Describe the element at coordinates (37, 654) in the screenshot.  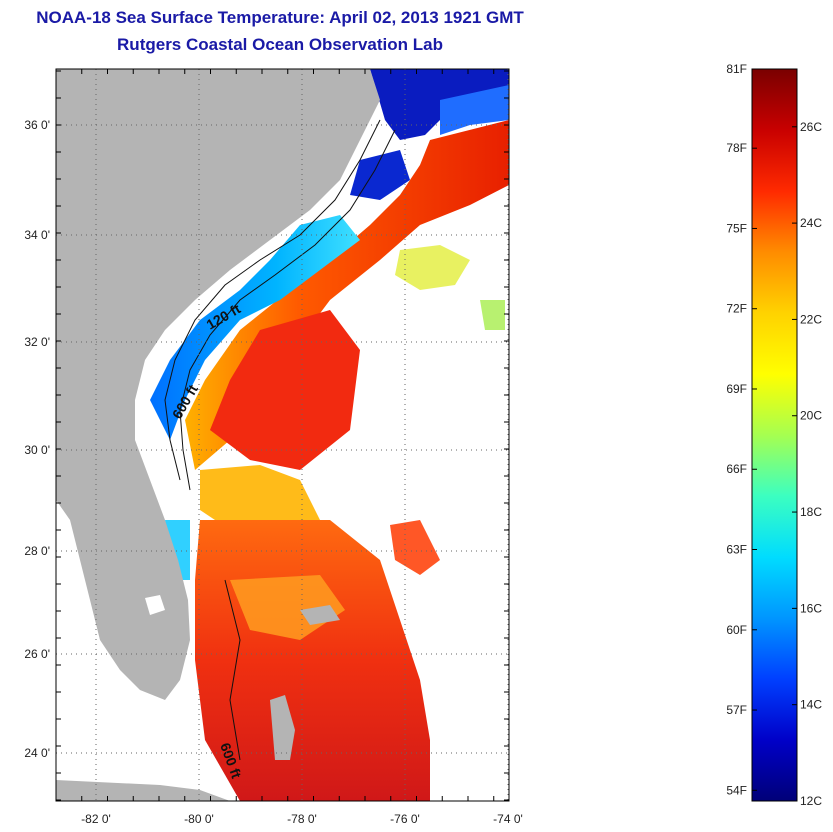
I see `lat-label: 26 0'` at that location.